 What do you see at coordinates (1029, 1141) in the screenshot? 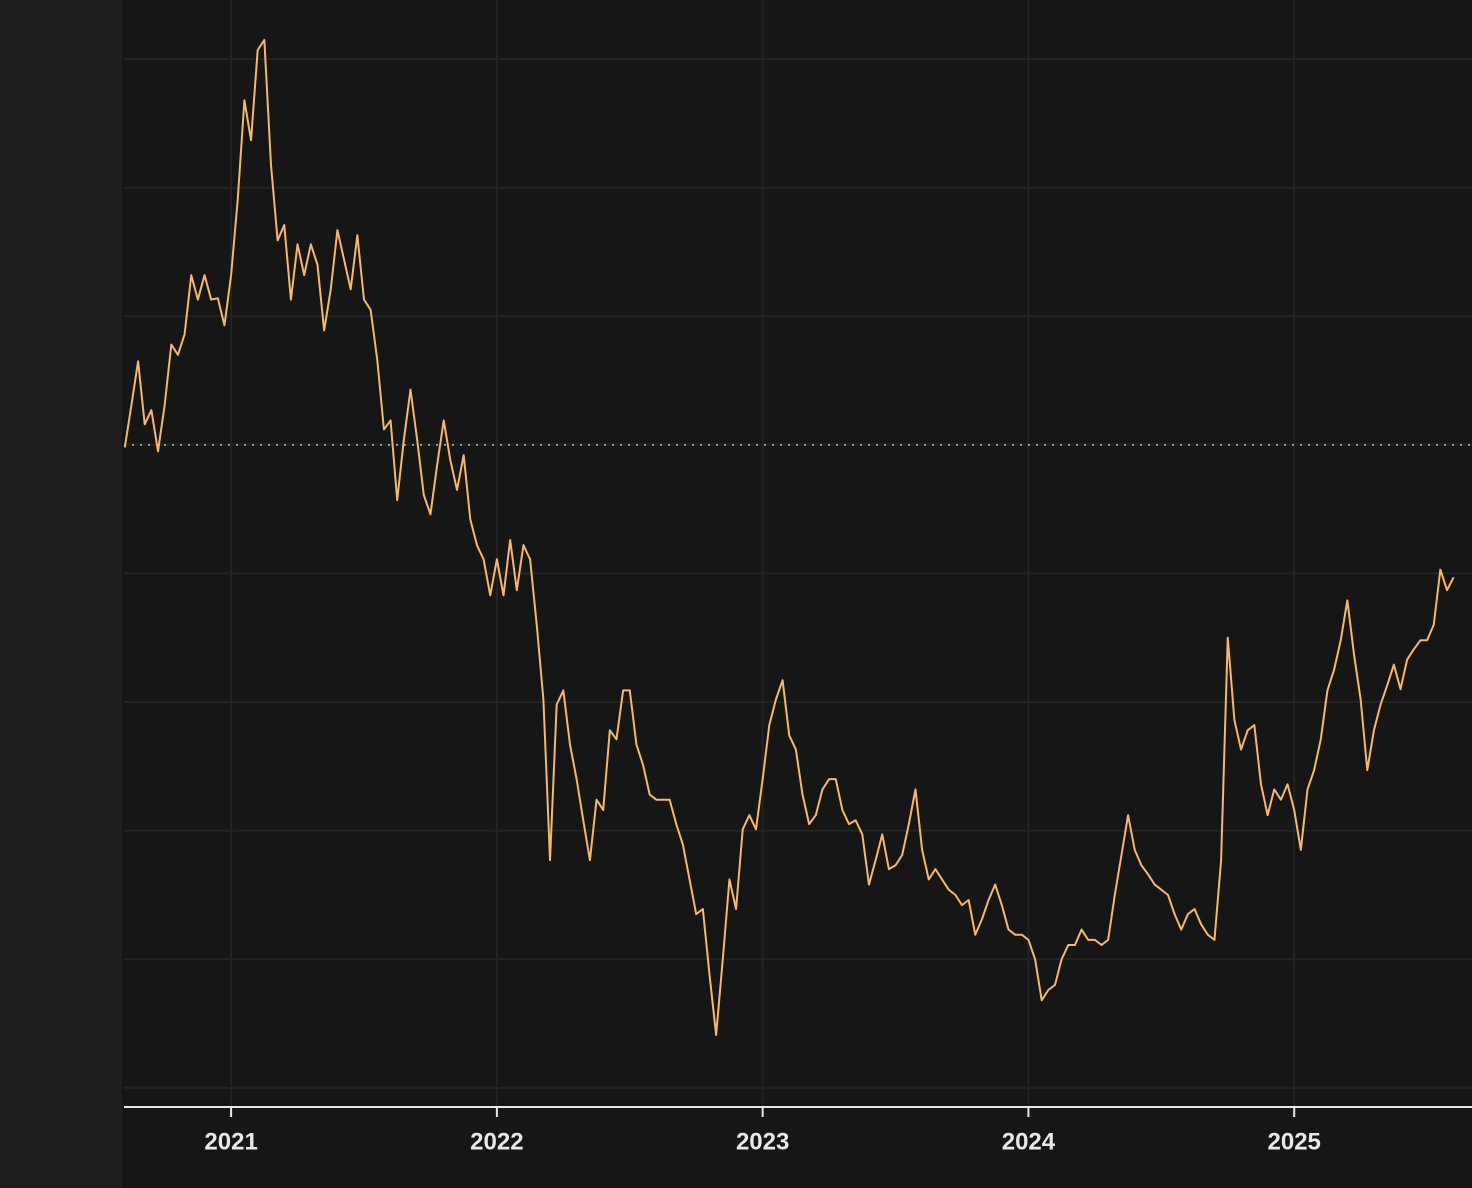
I see `x-tick-label: 2024` at bounding box center [1029, 1141].